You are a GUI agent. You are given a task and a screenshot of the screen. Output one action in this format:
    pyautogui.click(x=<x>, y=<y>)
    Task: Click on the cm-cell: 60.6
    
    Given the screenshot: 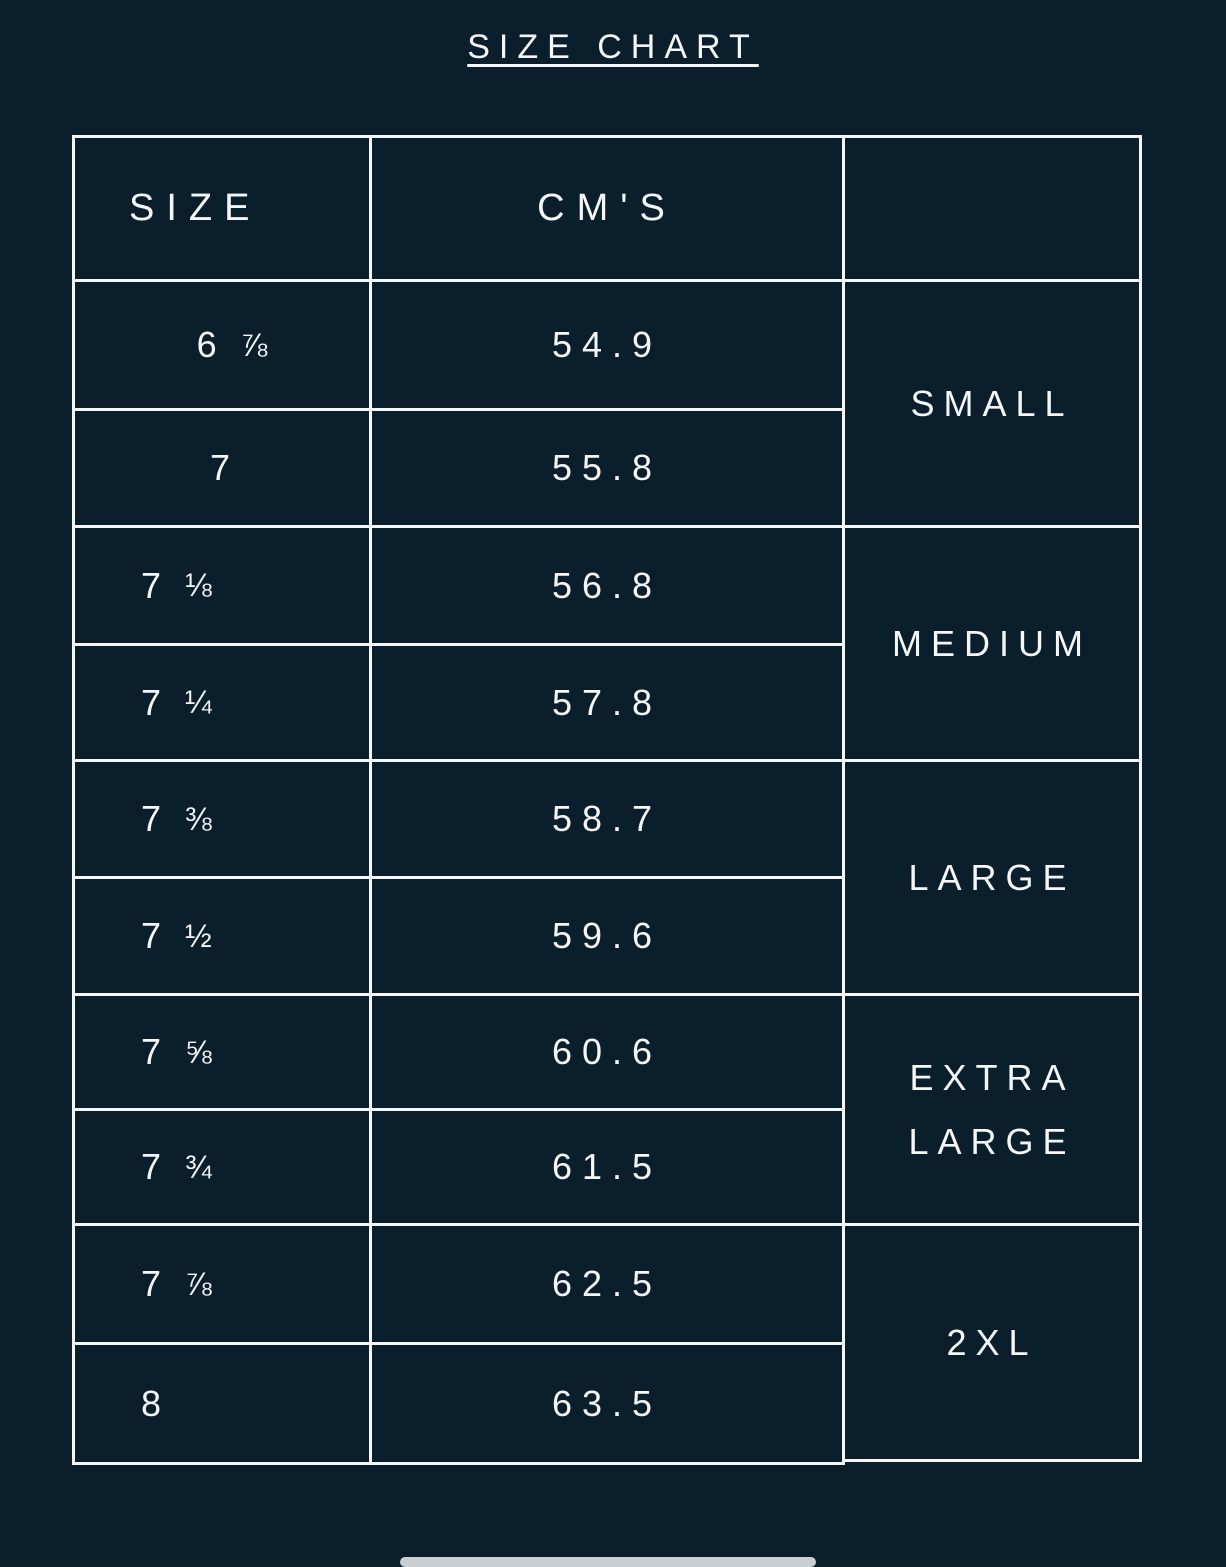 What is the action you would take?
    pyautogui.click(x=607, y=1052)
    